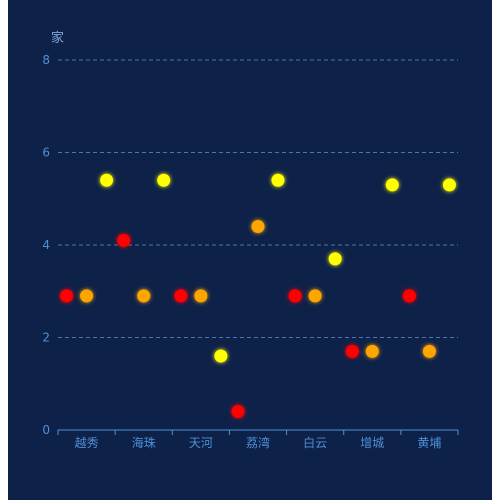 The width and height of the screenshot is (500, 500). Describe the element at coordinates (46, 60) in the screenshot. I see `y-tick-label: 8` at that location.